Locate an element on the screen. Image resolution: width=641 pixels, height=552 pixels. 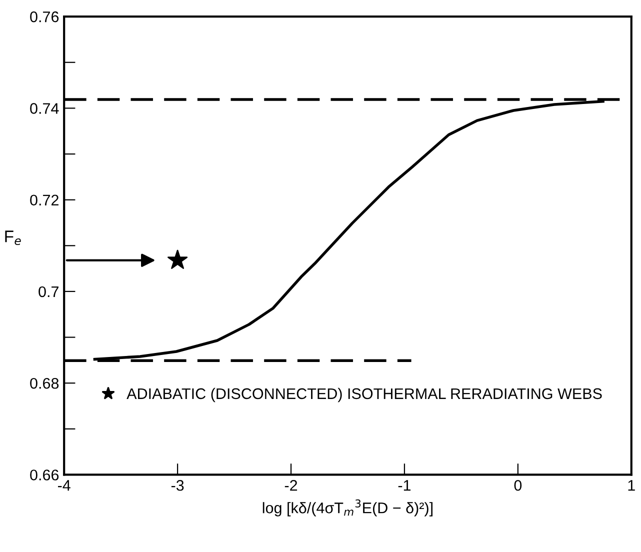
y-axis-title: F$_{e}$ is located at coordinates (13, 238).